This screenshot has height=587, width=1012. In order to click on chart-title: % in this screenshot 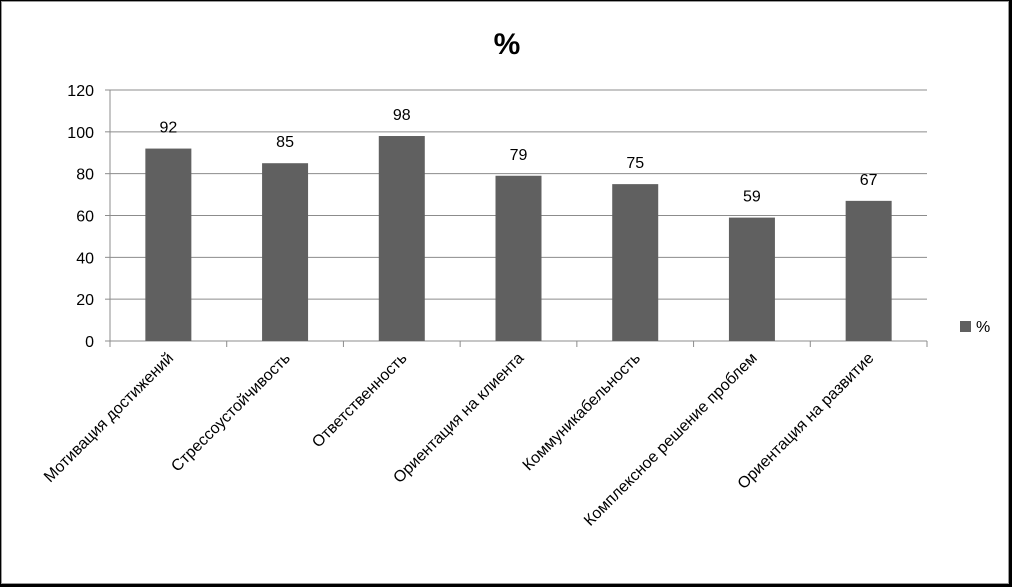, I will do `click(507, 44)`.